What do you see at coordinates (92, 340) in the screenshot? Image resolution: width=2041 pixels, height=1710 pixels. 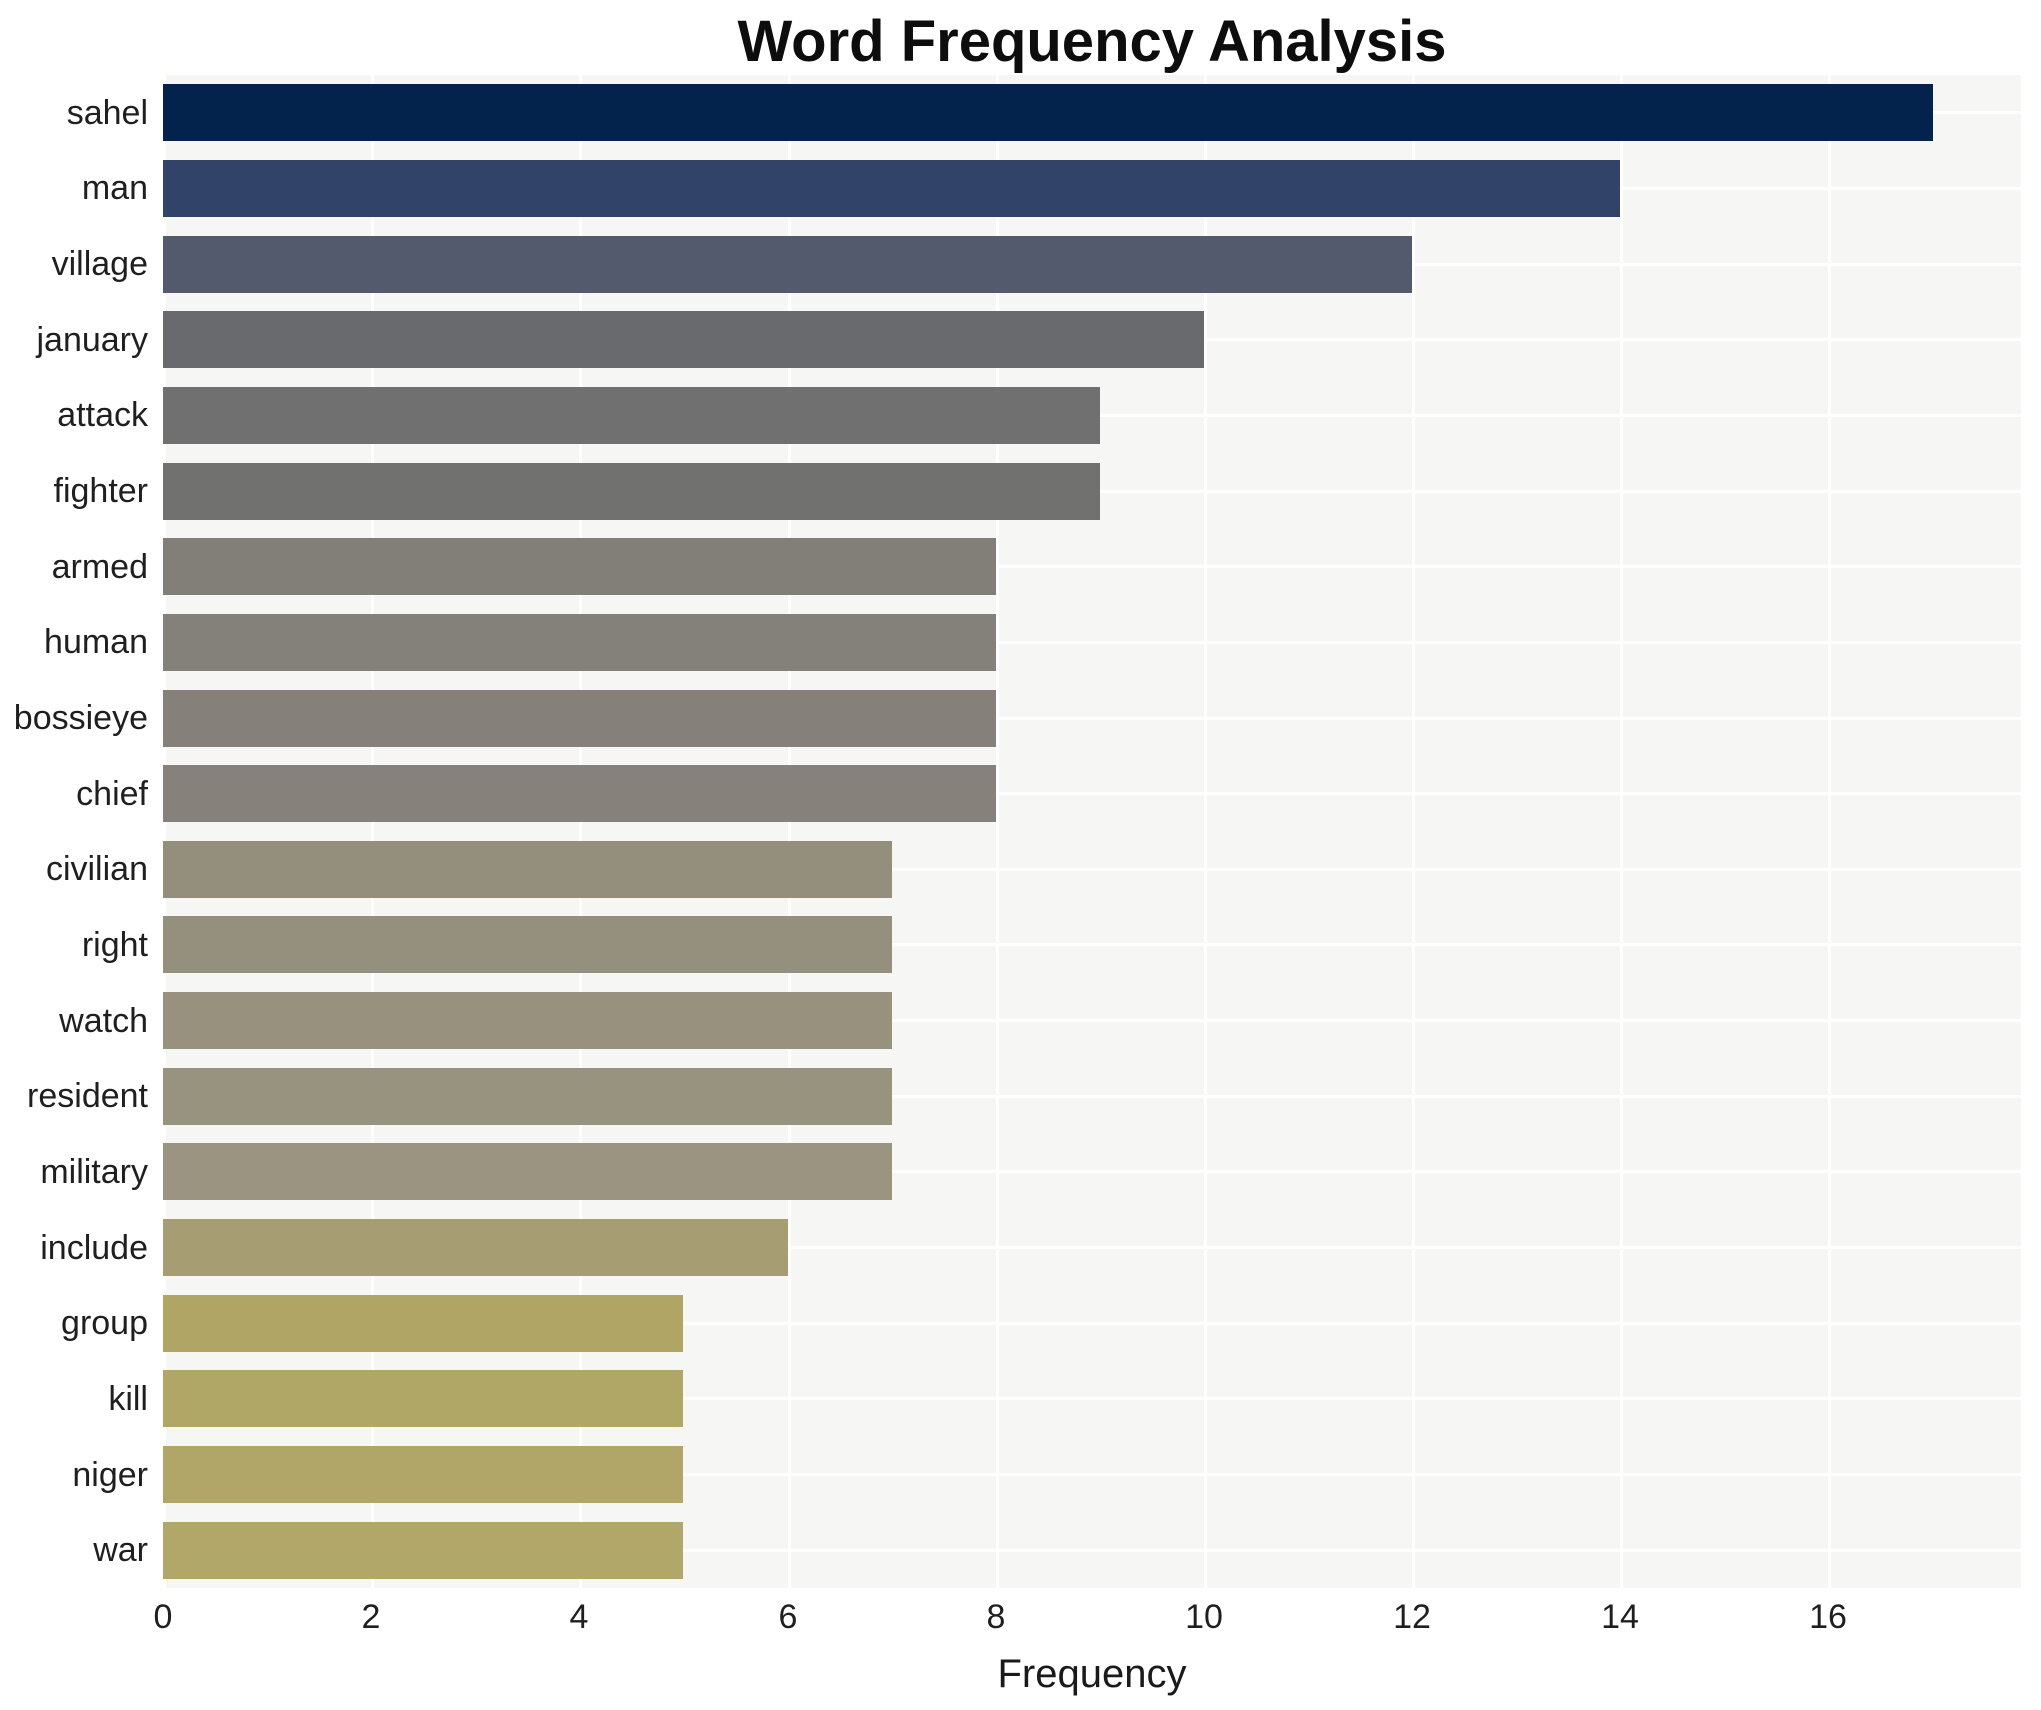 I see `y-tick-label-january: january` at bounding box center [92, 340].